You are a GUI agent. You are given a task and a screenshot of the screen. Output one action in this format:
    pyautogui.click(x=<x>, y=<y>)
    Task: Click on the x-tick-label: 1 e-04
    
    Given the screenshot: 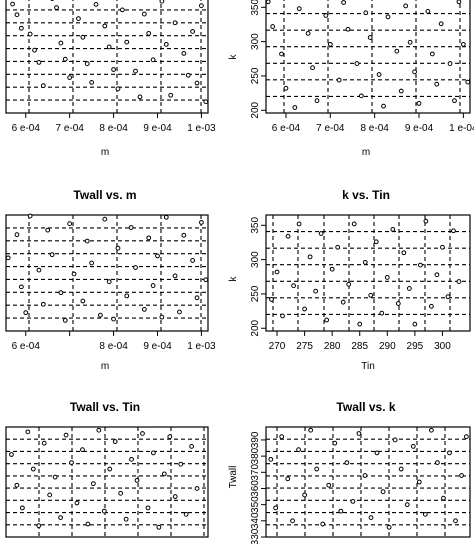 What is the action you would take?
    pyautogui.click(x=461, y=128)
    